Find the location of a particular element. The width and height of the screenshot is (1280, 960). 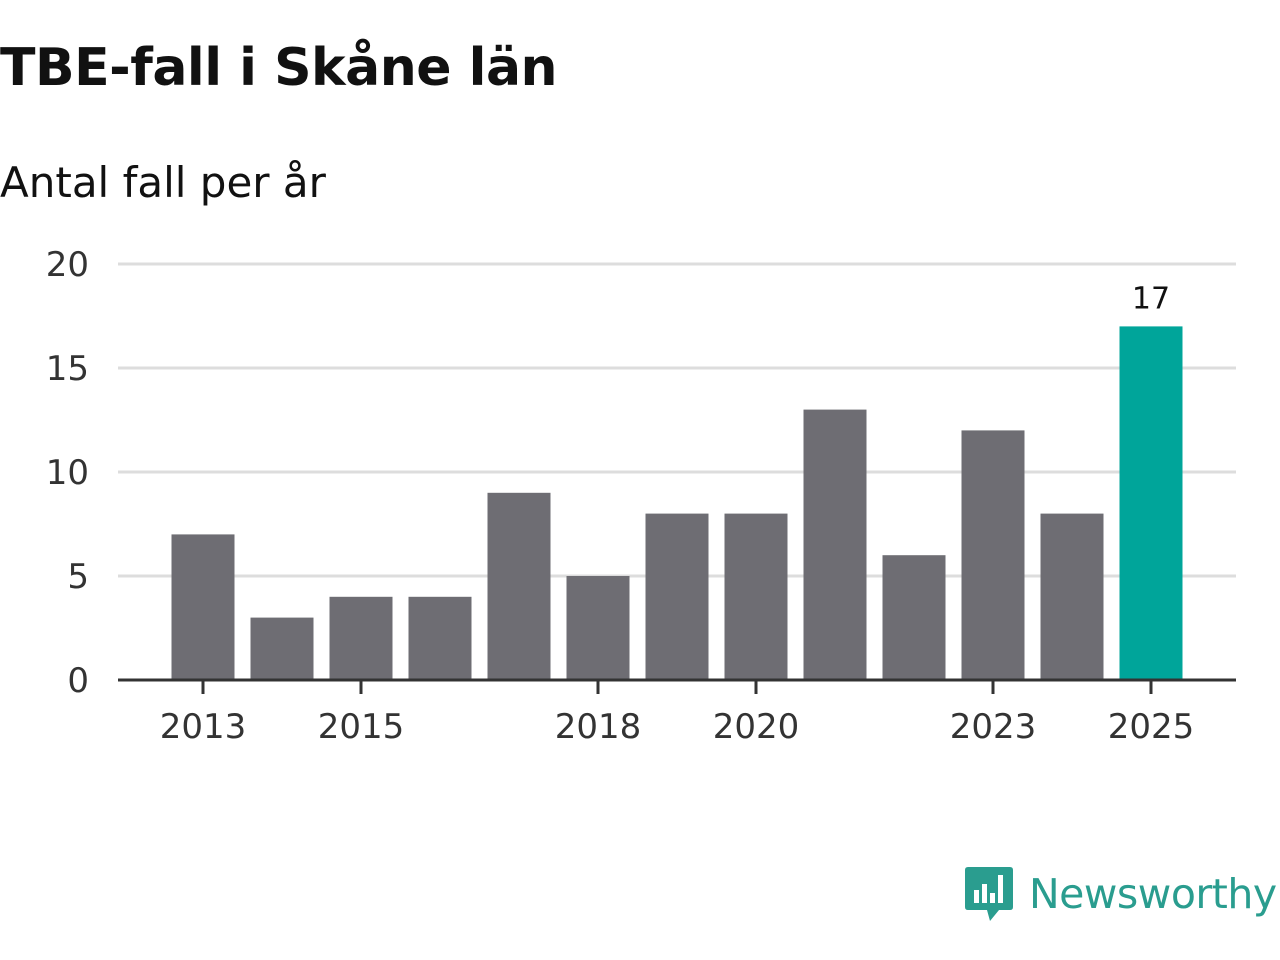

chart-subtitle: Antal fall per år is located at coordinates (163, 182).